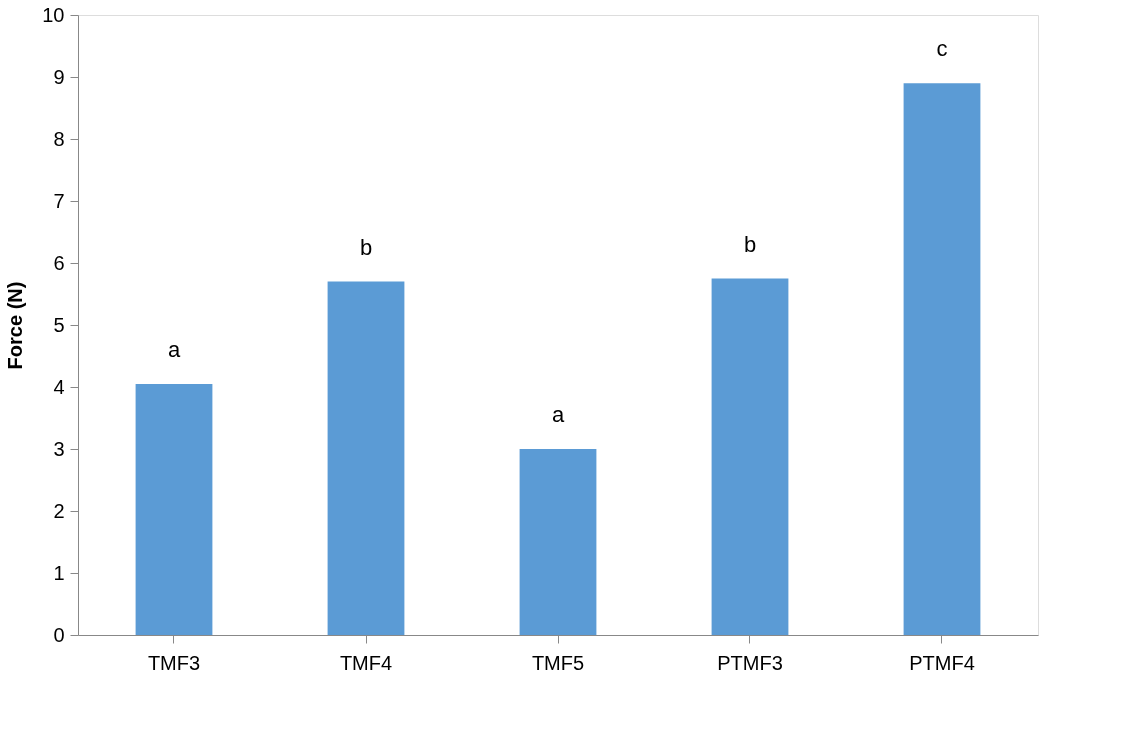 The image size is (1124, 742). What do you see at coordinates (59, 634) in the screenshot?
I see `y-tick-label: 0` at bounding box center [59, 634].